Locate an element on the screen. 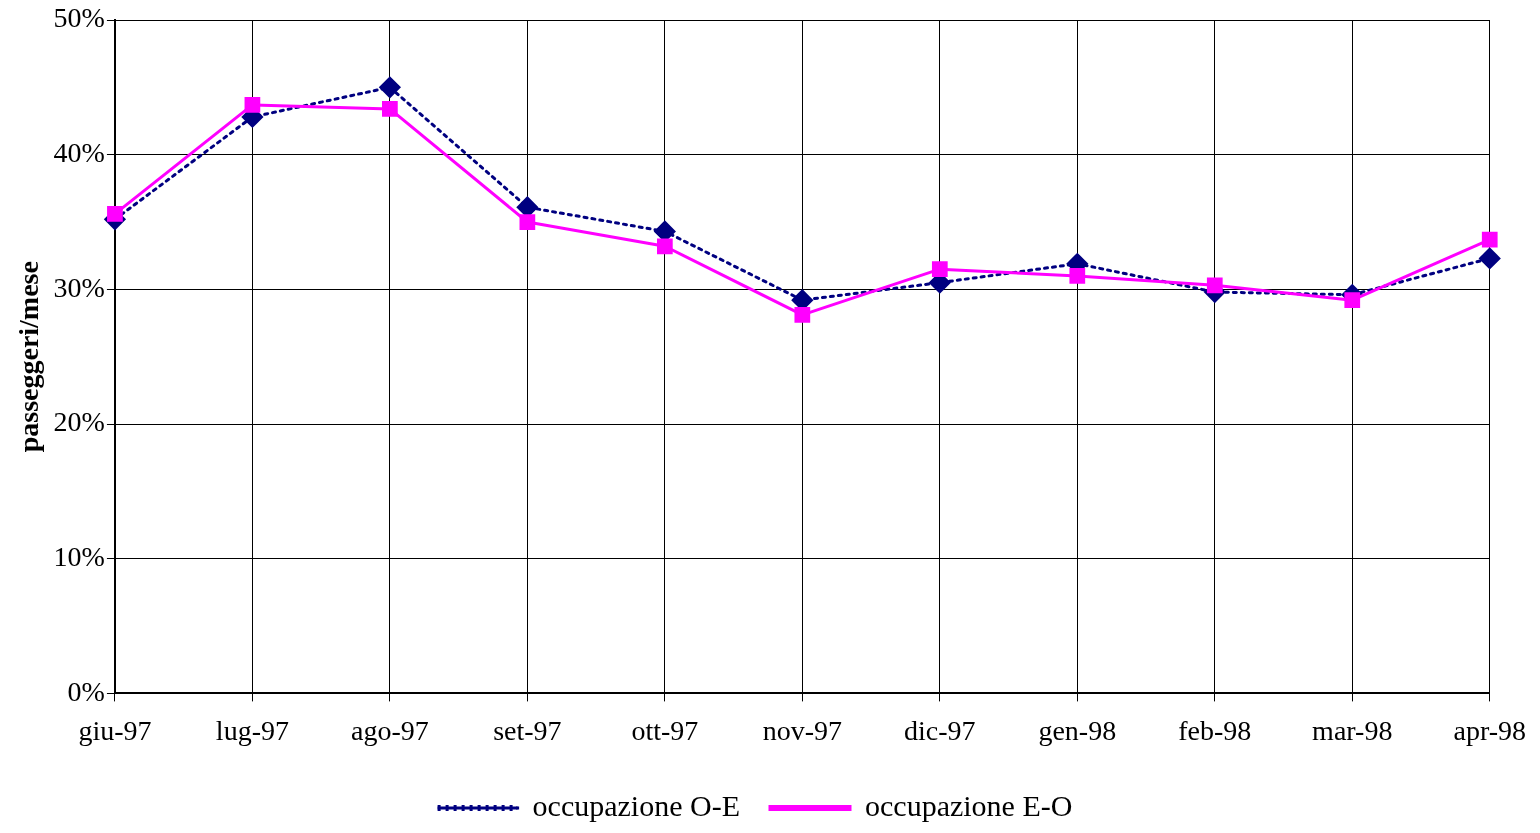 Image resolution: width=1540 pixels, height=833 pixels. x-tick-label: apr-98 is located at coordinates (1489, 730).